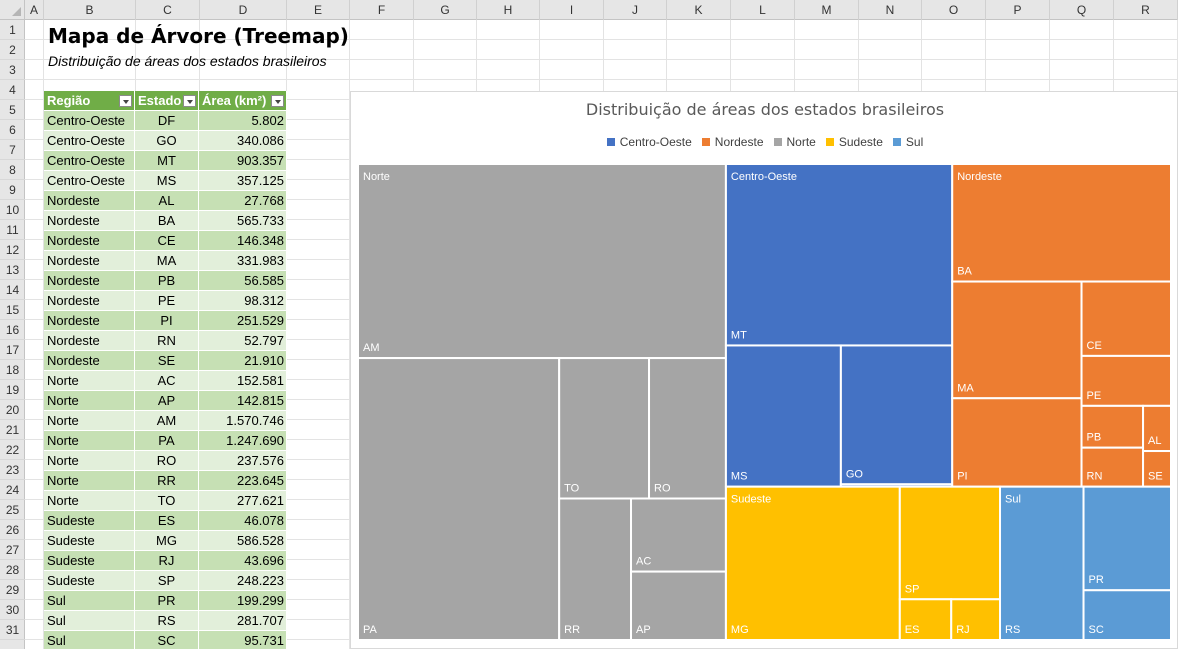 The height and width of the screenshot is (649, 1178). Describe the element at coordinates (12, 510) in the screenshot. I see `row-header: 25` at that location.